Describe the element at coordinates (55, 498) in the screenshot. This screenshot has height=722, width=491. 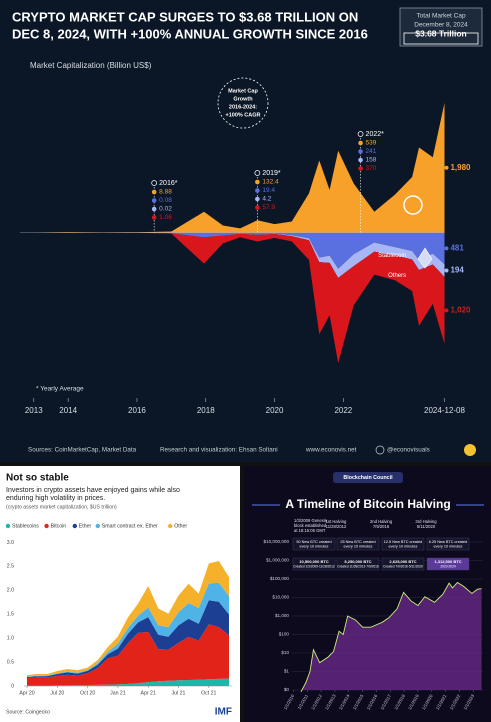
I see `subtitle: enduring high volatility in prices.` at that location.